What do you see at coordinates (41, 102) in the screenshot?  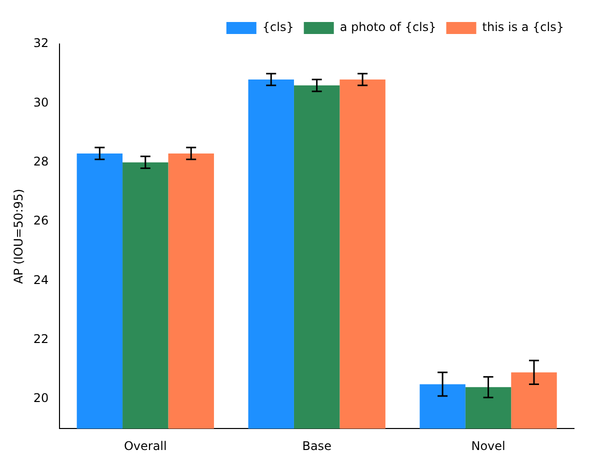 I see `y-tick-label: 30` at bounding box center [41, 102].